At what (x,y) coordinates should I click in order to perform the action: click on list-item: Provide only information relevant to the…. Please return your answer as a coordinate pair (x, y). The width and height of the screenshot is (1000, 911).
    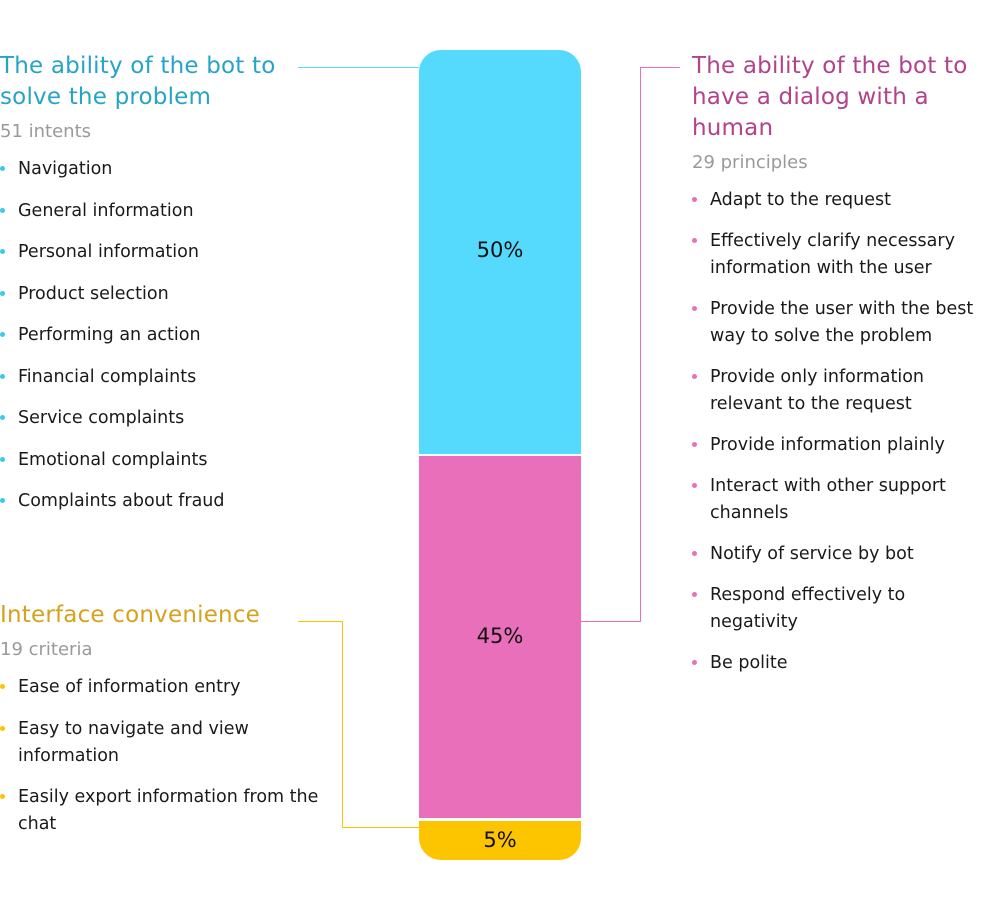
    Looking at the image, I should click on (842, 391).